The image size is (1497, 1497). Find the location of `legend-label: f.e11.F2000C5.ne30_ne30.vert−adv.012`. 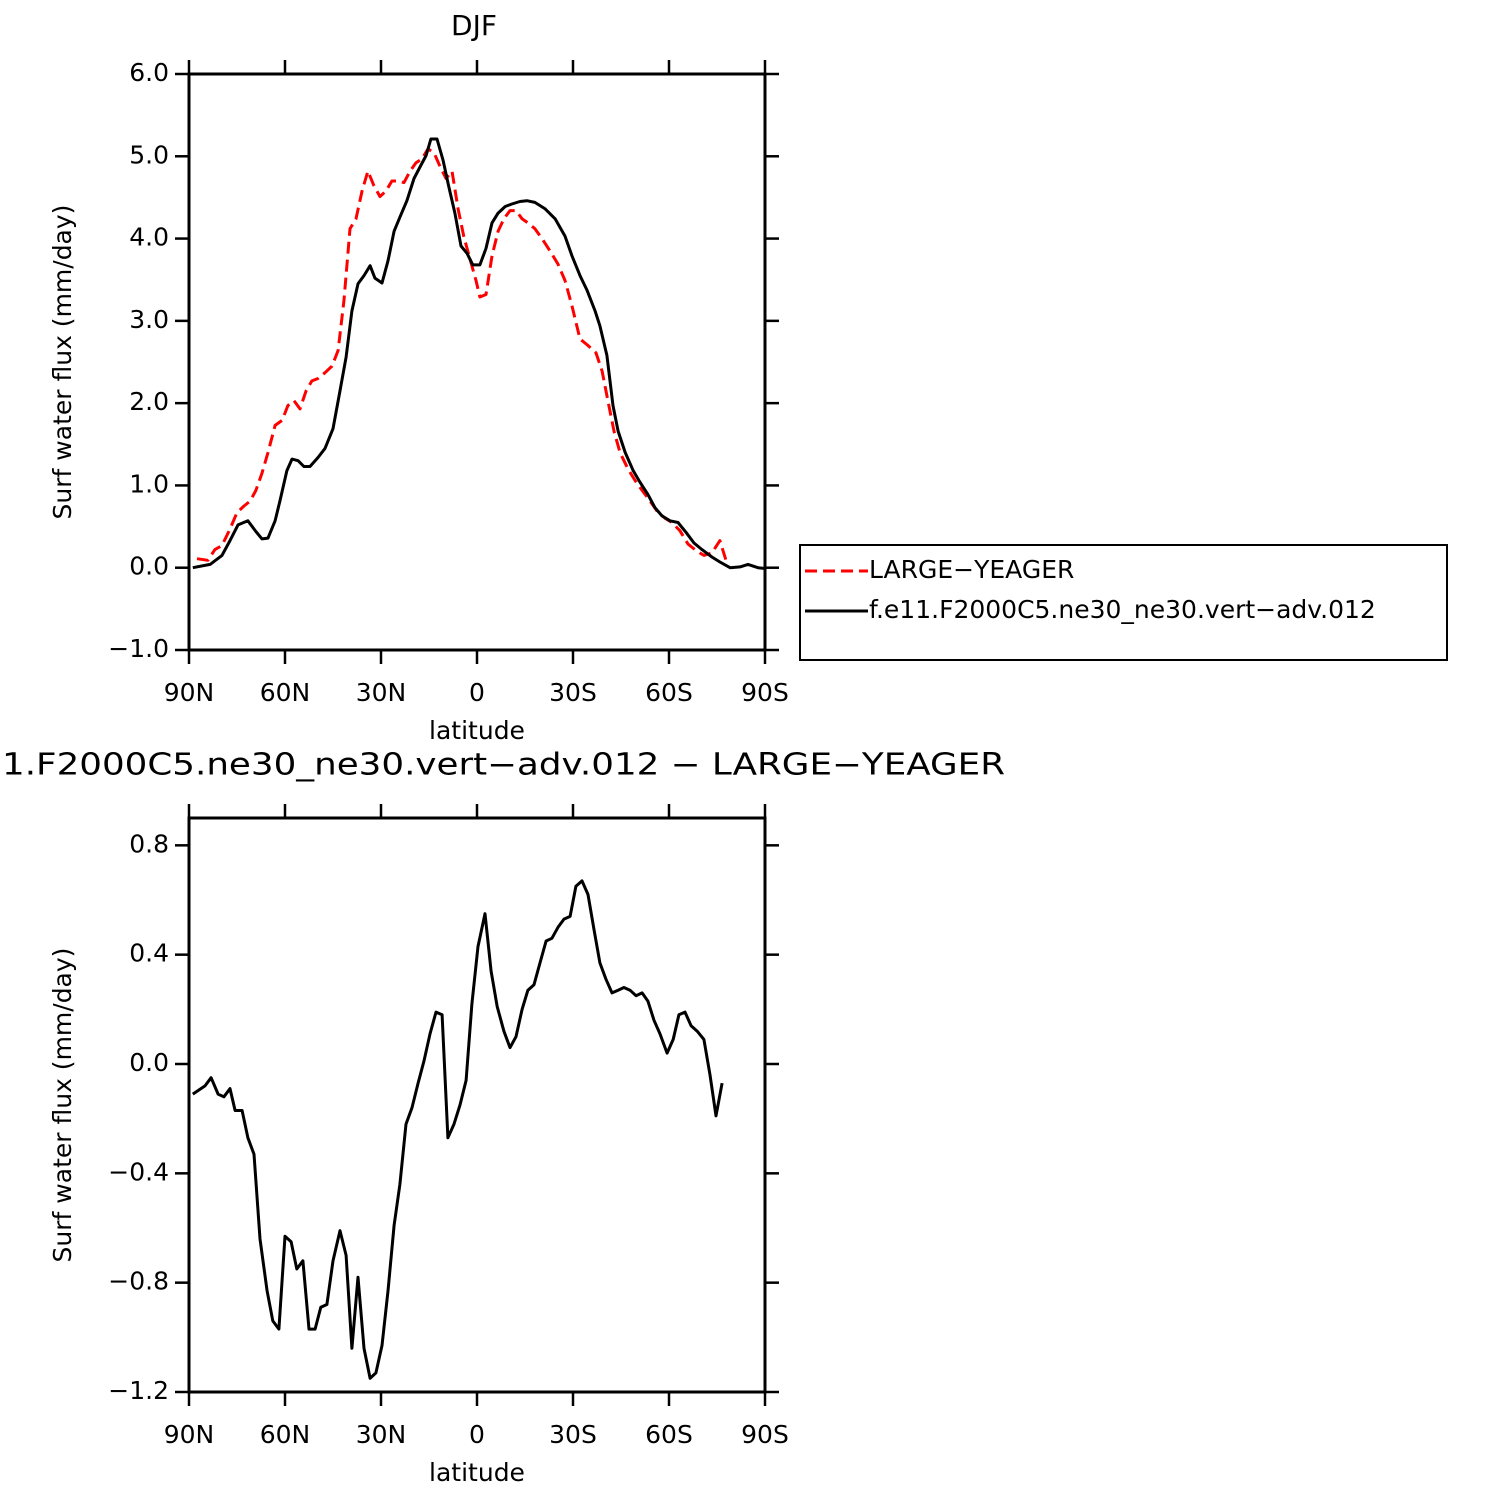

legend-label: f.e11.F2000C5.ne30_ne30.vert−adv.012 is located at coordinates (1122, 609).